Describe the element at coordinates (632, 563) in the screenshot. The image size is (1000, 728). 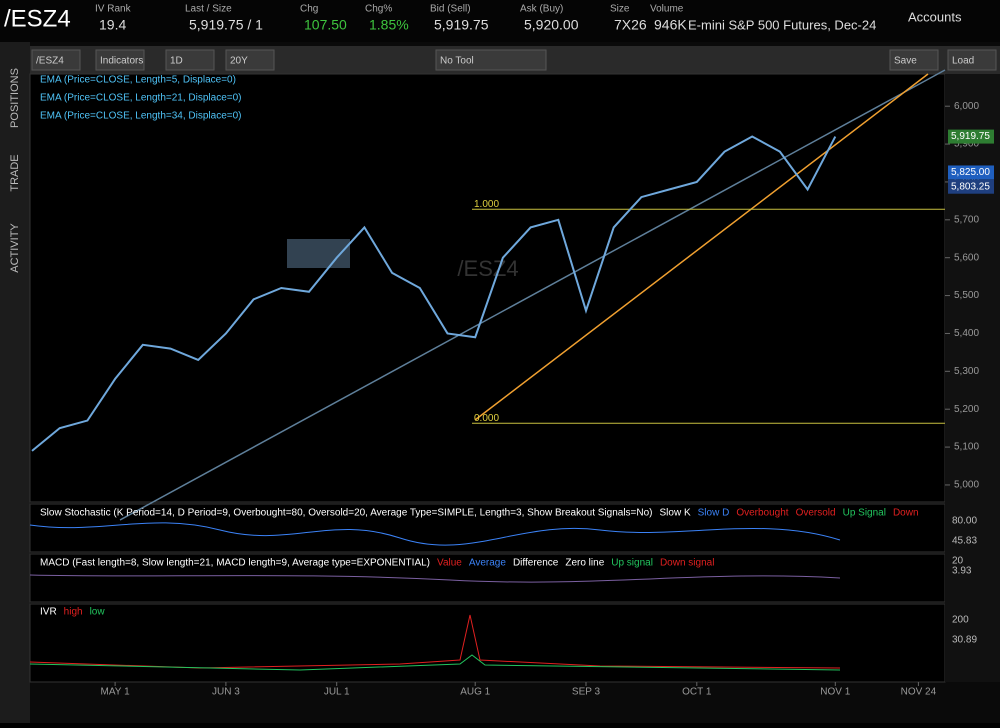
I see `panel-legend: Up signal` at that location.